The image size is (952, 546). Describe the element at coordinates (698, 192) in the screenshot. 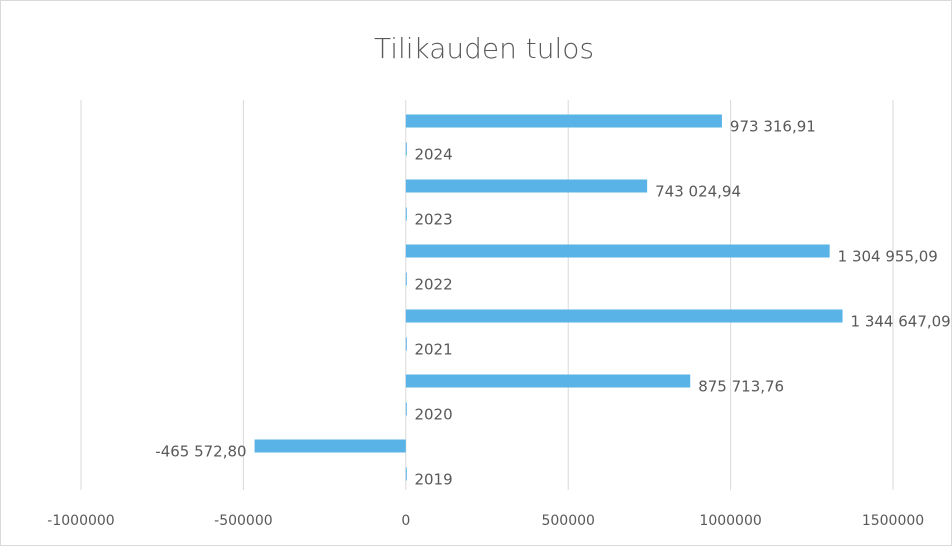

I see `data-label: 743 024,94` at that location.